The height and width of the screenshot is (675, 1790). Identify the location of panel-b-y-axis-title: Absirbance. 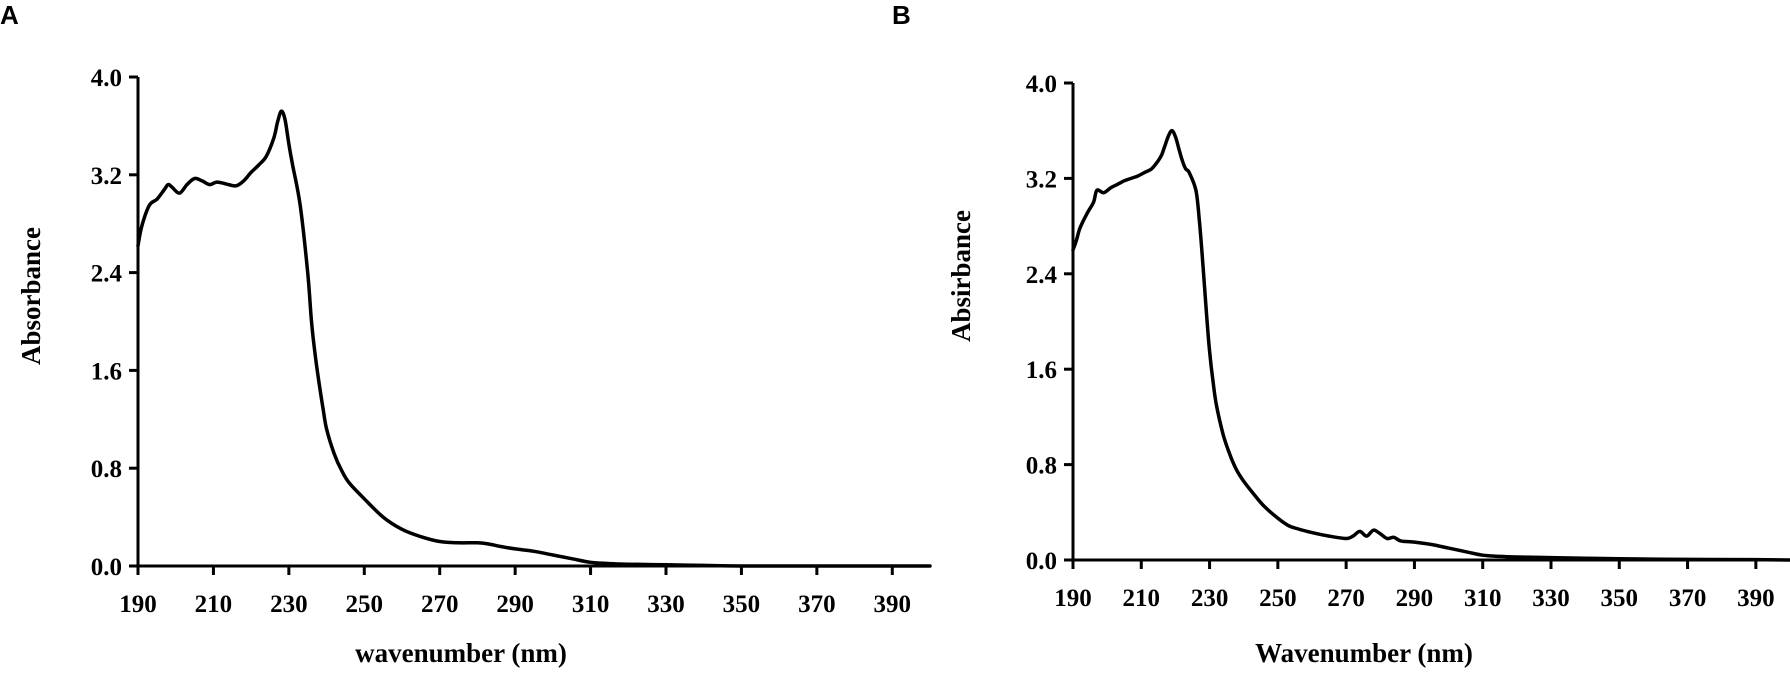
(961, 276).